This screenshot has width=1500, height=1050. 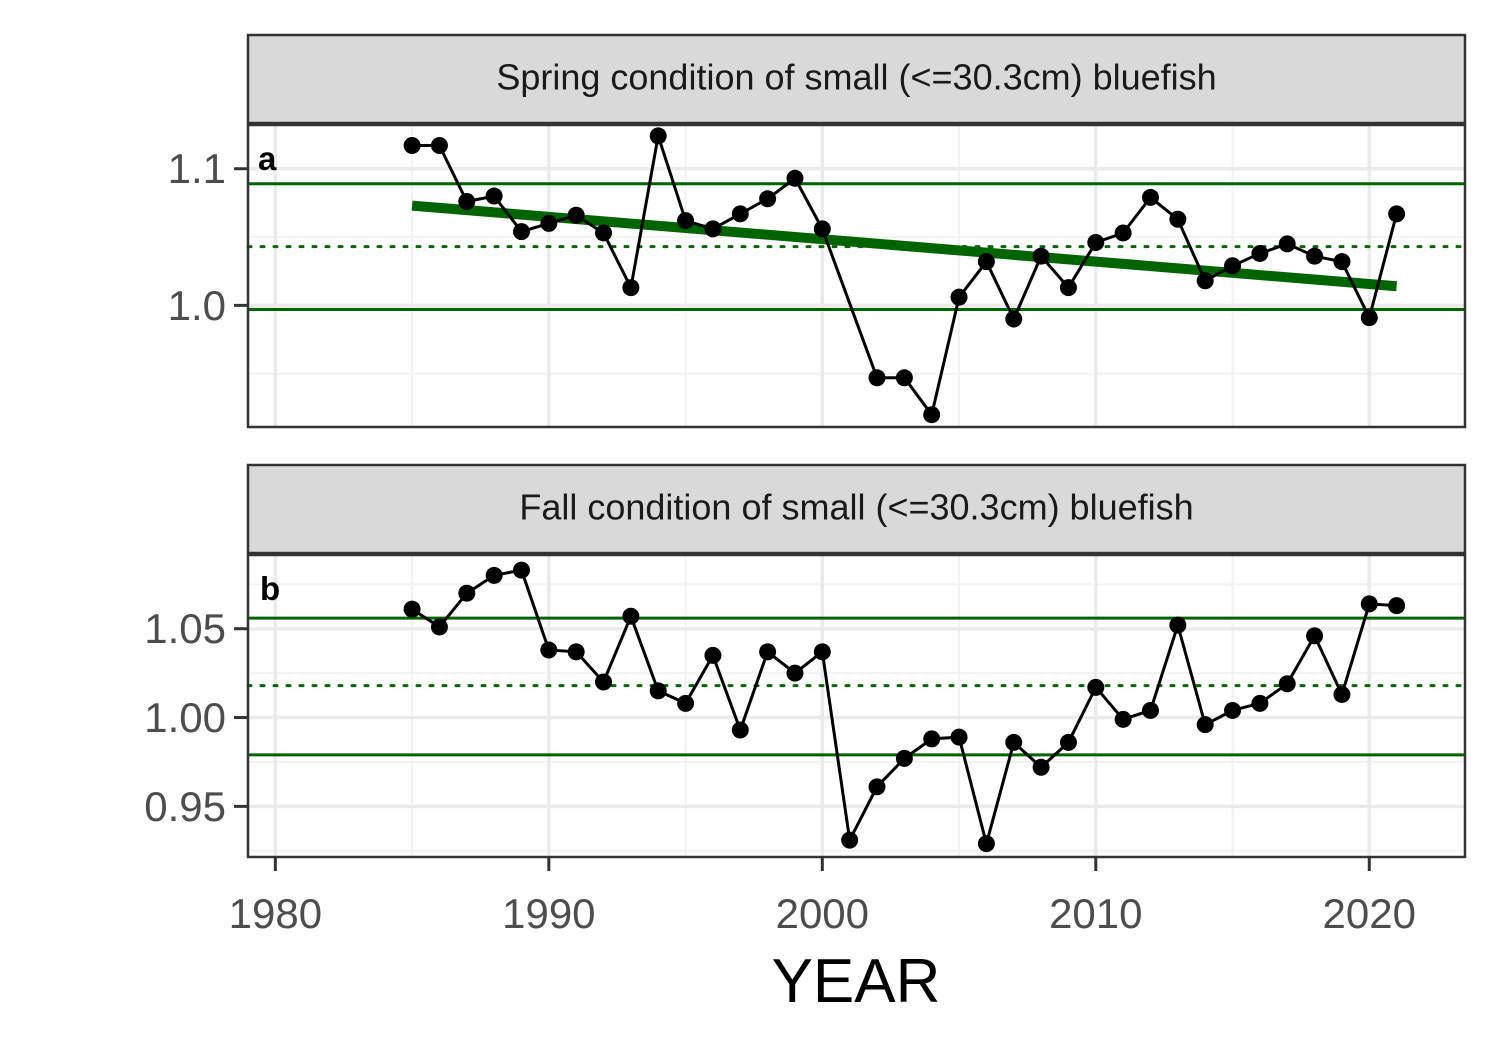 What do you see at coordinates (185, 806) in the screenshot?
I see `y-tick-label: 0.95` at bounding box center [185, 806].